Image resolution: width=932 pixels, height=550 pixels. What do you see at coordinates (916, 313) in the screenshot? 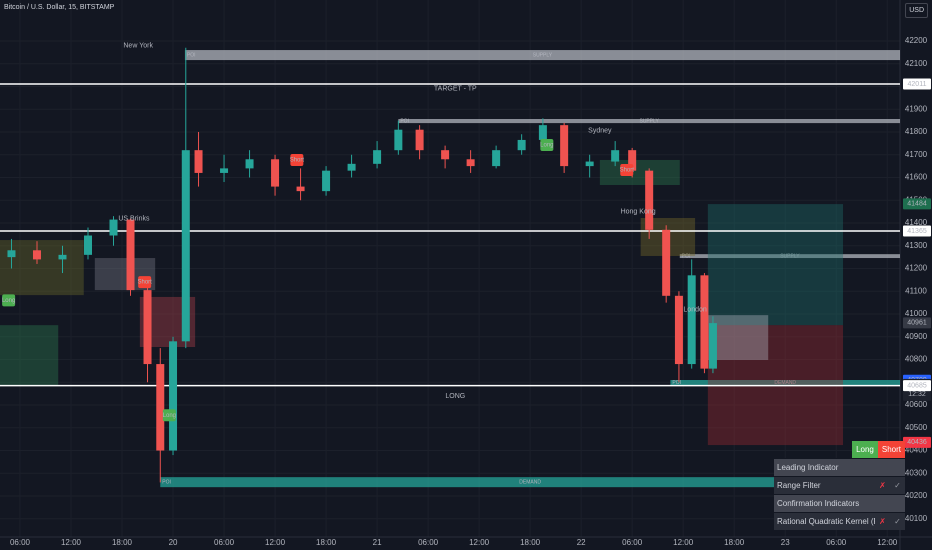
I see `y-tick-label: 41000` at bounding box center [916, 313].